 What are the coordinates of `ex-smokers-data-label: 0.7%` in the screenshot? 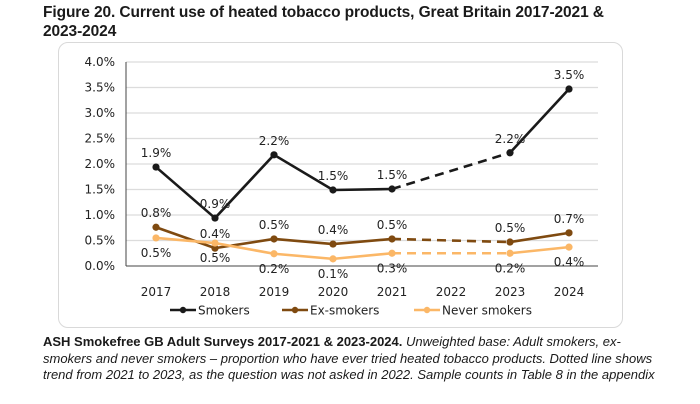 It's located at (569, 219).